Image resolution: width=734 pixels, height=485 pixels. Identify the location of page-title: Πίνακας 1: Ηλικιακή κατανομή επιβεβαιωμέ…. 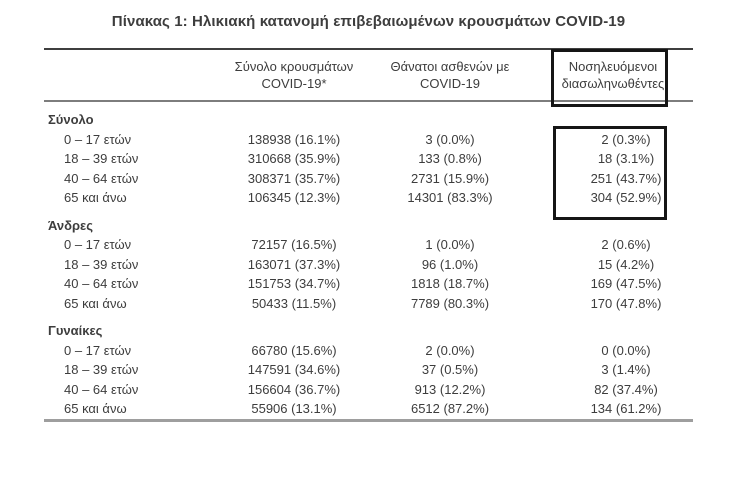
(368, 21).